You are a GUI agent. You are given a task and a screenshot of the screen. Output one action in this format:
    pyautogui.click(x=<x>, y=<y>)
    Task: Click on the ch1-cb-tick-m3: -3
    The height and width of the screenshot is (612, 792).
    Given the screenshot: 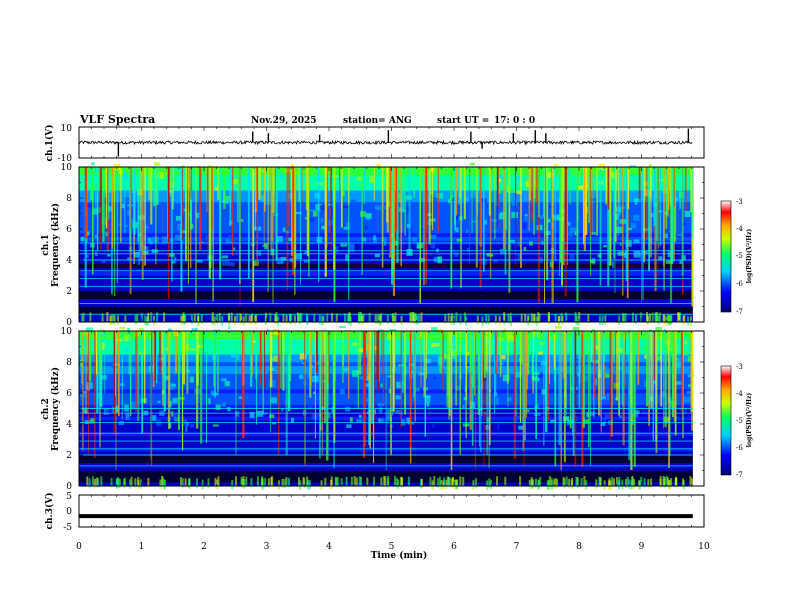 What is the action you would take?
    pyautogui.click(x=739, y=202)
    